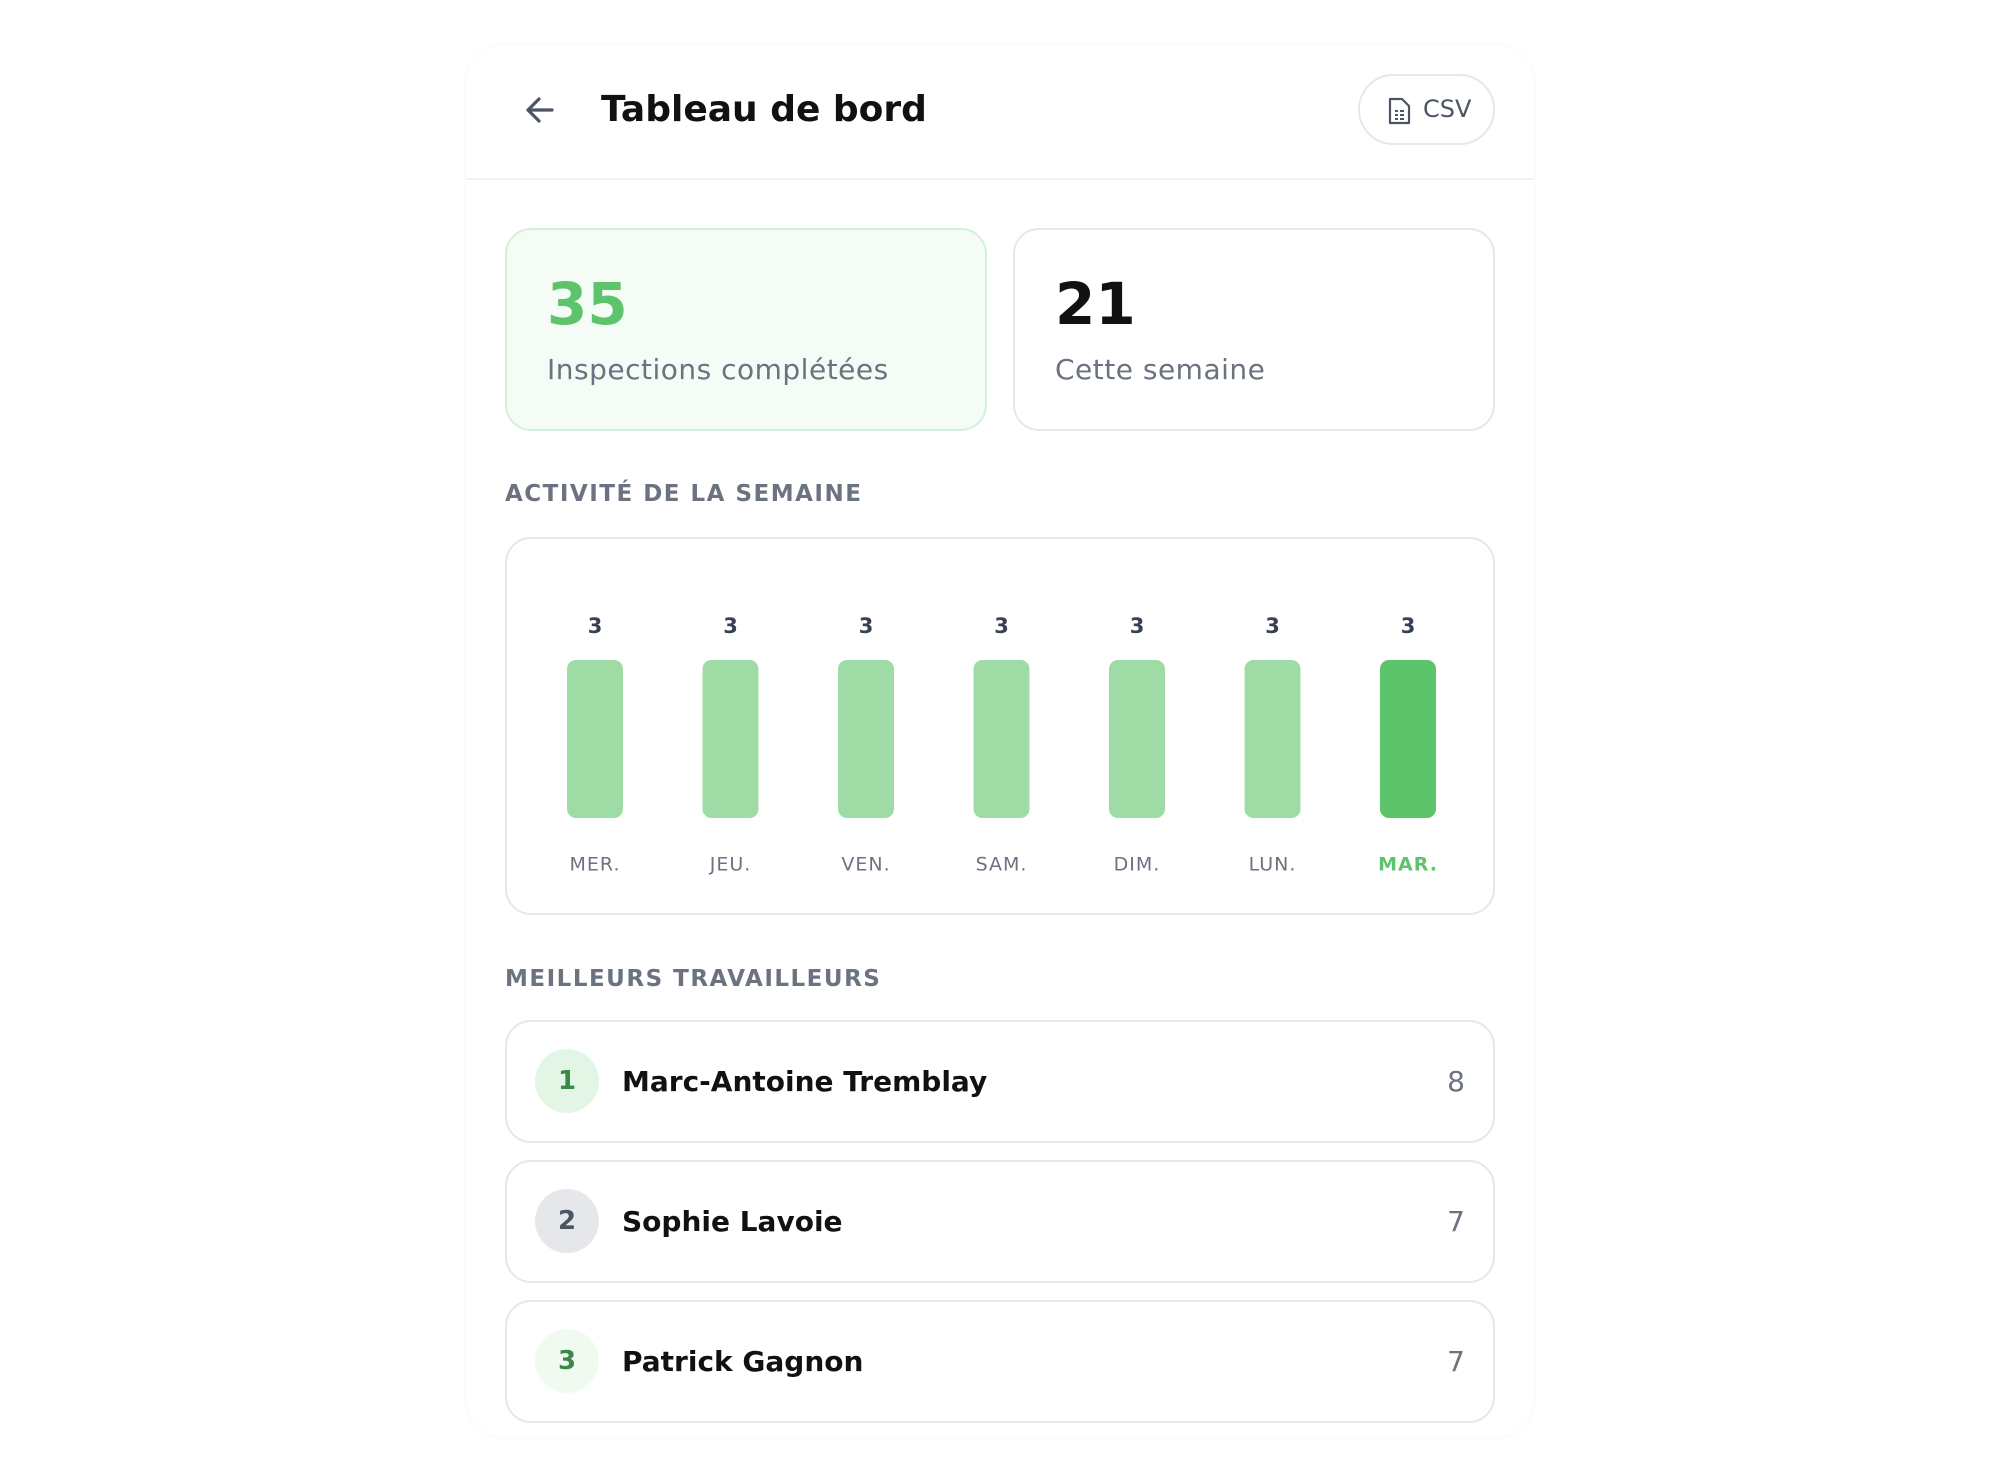 This screenshot has width=2000, height=1480. What do you see at coordinates (540, 110) in the screenshot?
I see `back-button` at bounding box center [540, 110].